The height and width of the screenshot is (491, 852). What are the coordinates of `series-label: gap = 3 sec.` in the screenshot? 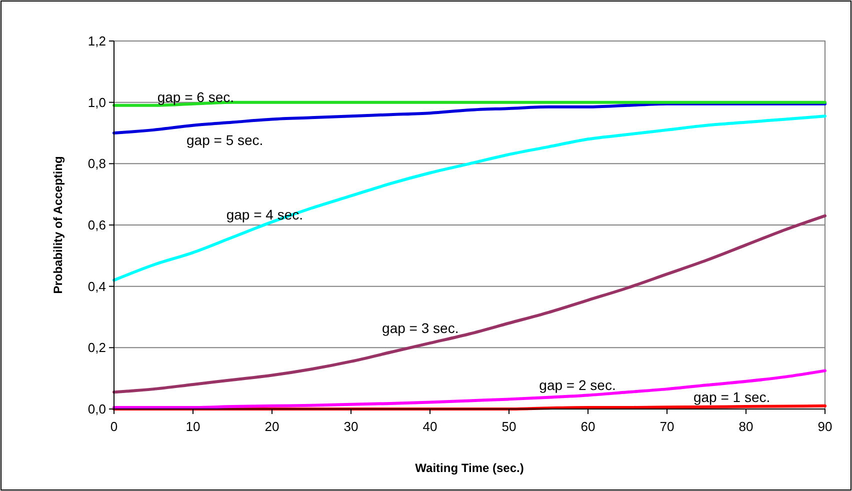 It's located at (420, 328).